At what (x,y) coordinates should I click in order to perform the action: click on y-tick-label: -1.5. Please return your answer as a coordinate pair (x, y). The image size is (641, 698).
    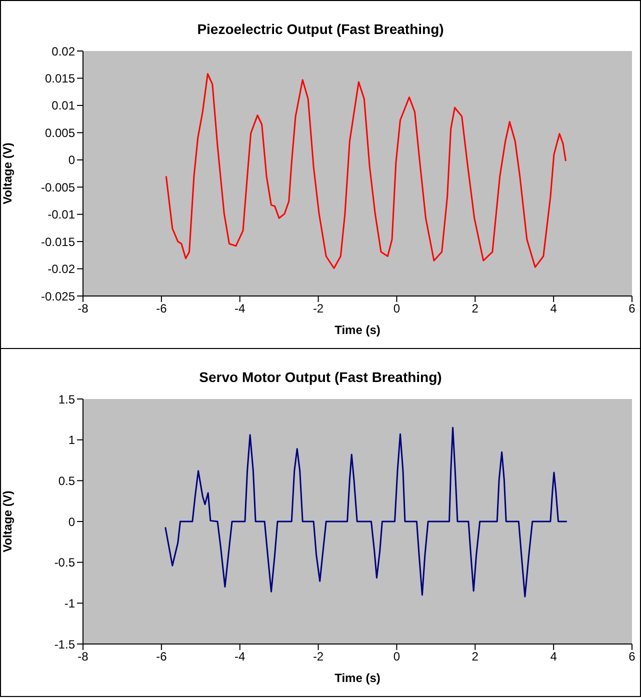
    Looking at the image, I should click on (65, 644).